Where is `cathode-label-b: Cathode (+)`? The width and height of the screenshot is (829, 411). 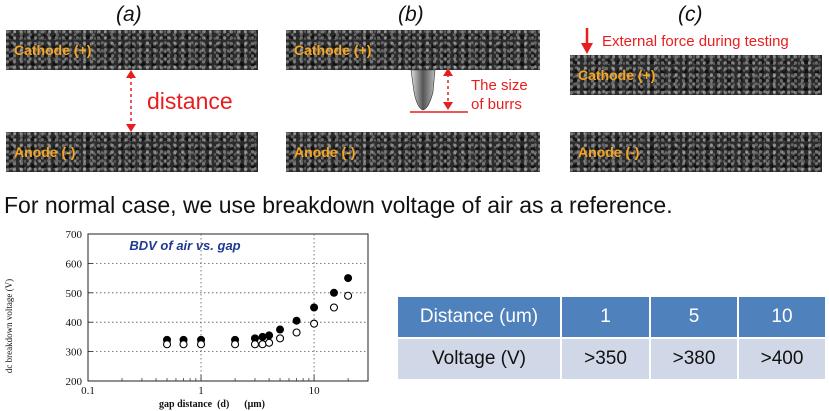
cathode-label-b: Cathode (+) is located at coordinates (333, 50).